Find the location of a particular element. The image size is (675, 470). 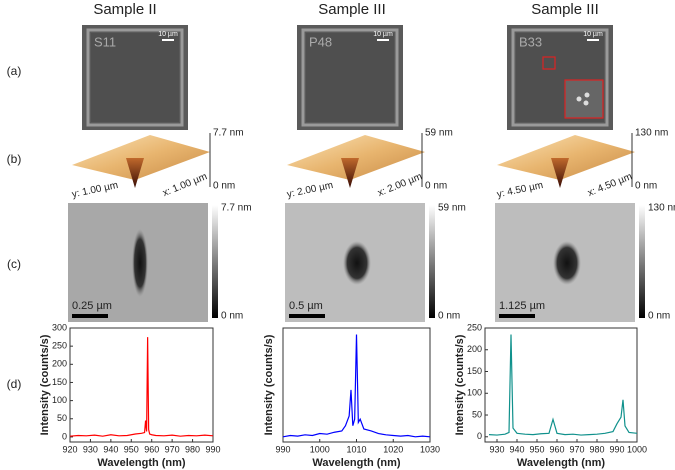

column-header: Sample II is located at coordinates (124, 9).